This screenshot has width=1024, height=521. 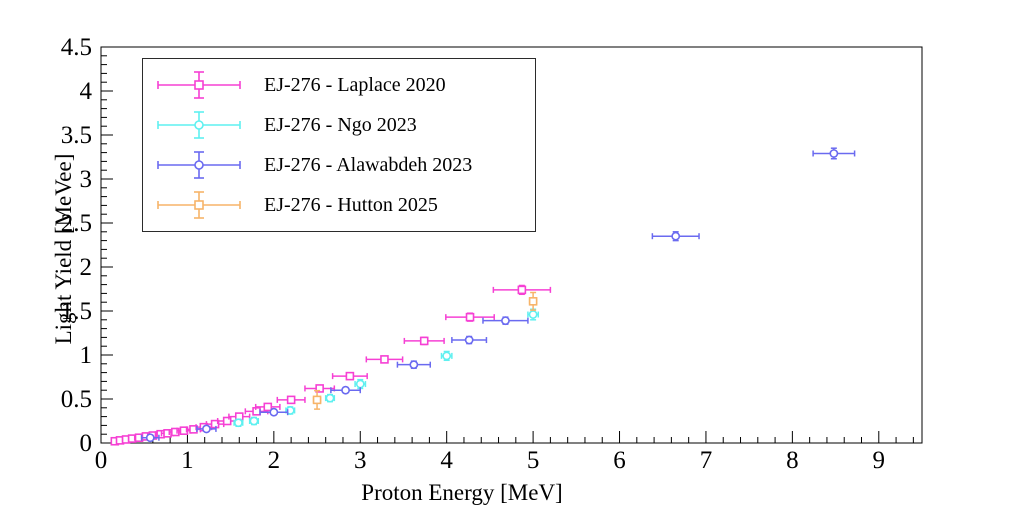 I want to click on x-axis-tick-label: 5, so click(x=533, y=460).